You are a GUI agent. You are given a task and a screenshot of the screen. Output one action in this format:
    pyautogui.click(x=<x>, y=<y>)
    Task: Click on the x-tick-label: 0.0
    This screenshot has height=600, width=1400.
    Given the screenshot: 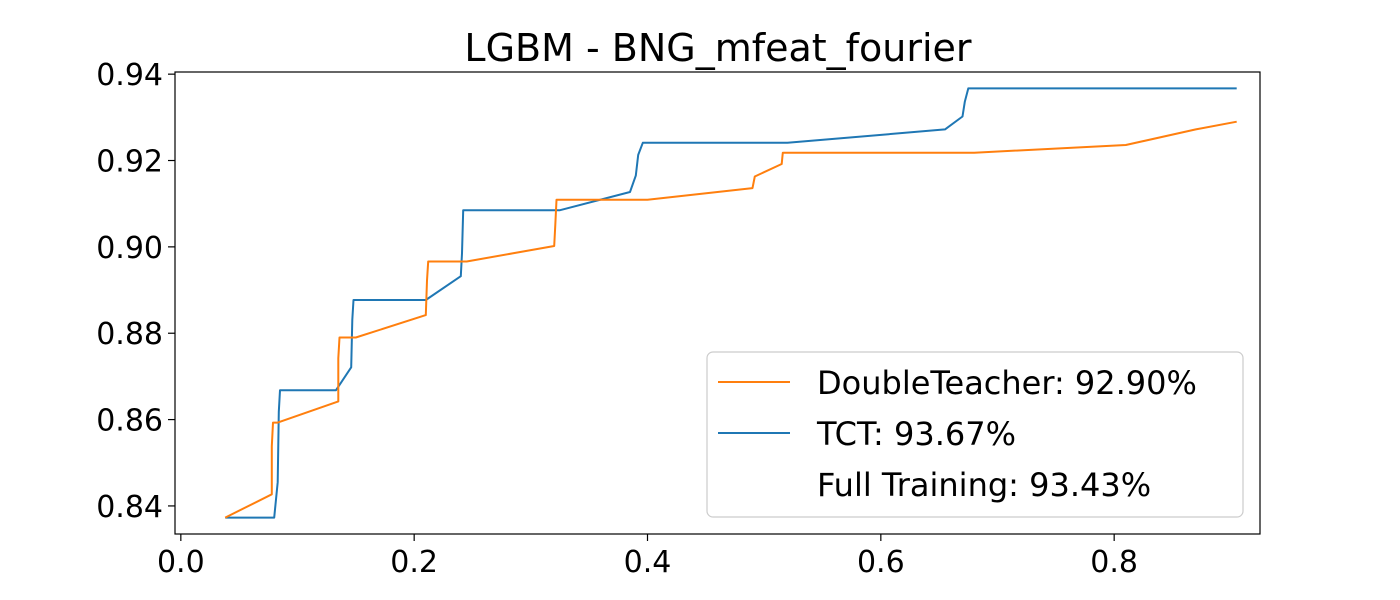 What is the action you would take?
    pyautogui.click(x=181, y=562)
    